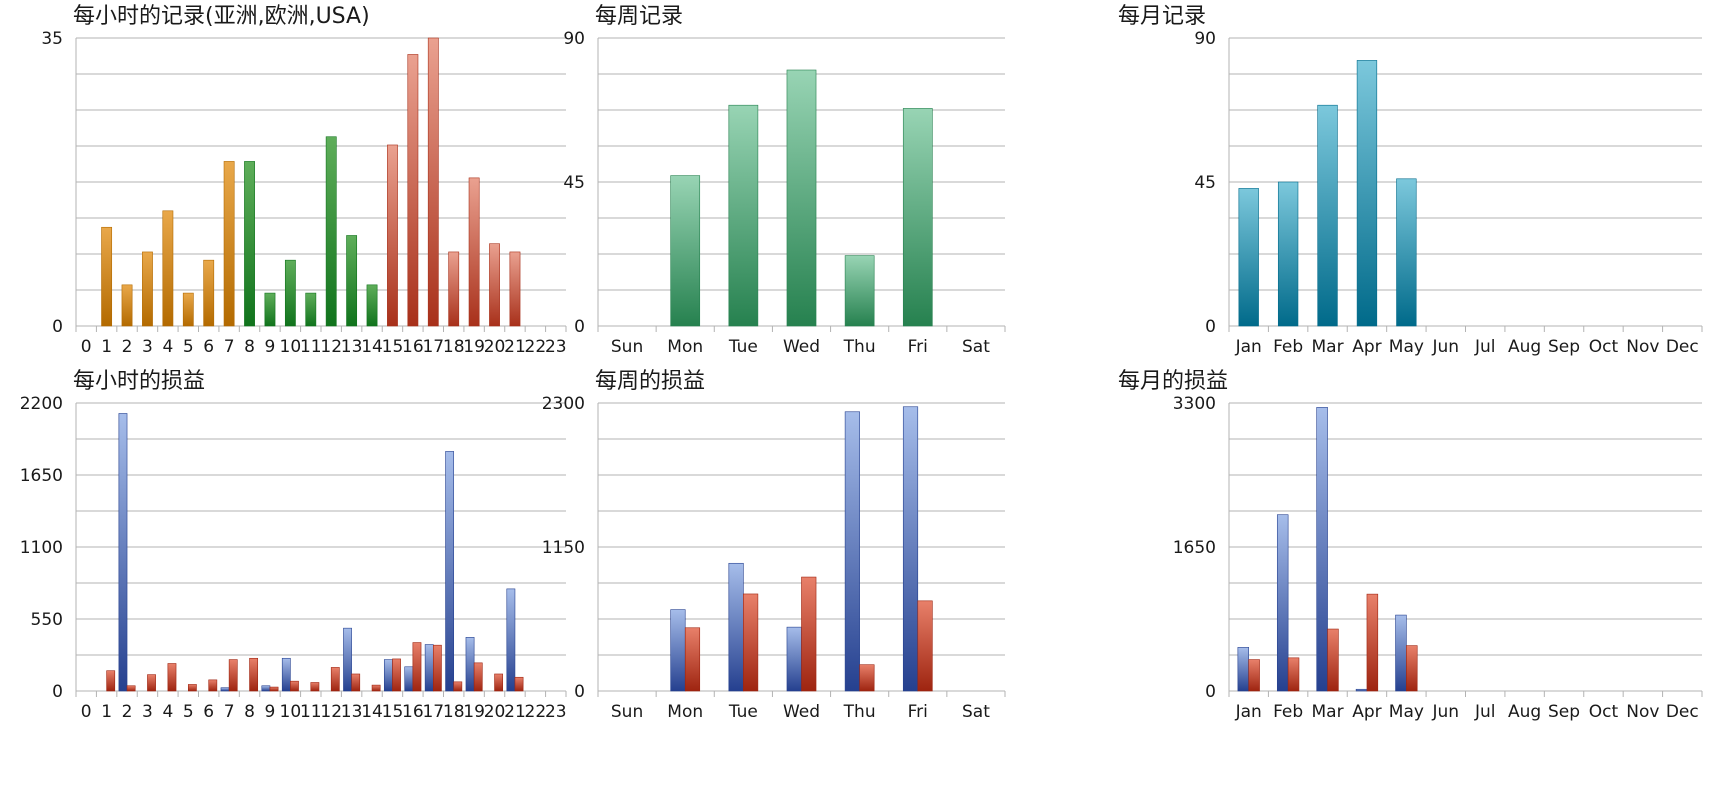  Describe the element at coordinates (918, 347) in the screenshot. I see `x-tick-label: Fri` at that location.